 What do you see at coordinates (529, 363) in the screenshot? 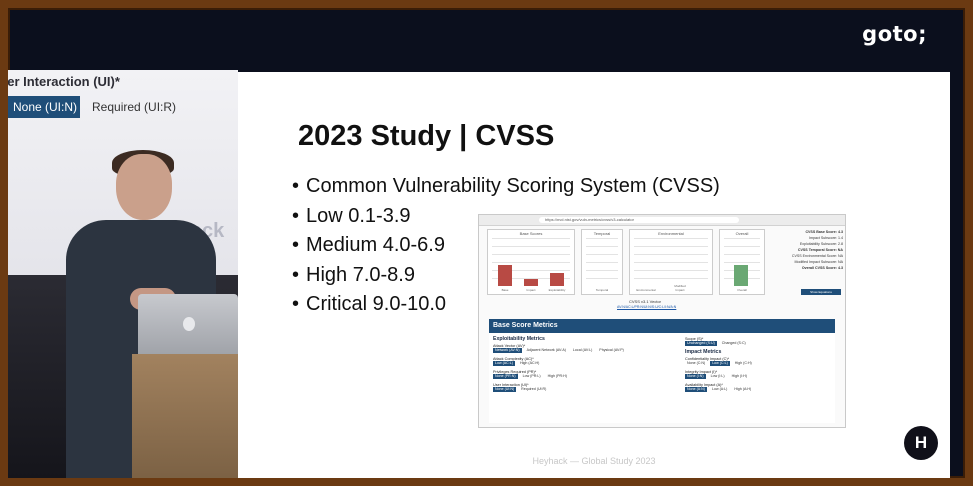
I see `ac-high-option: High (AC:H)` at bounding box center [529, 363].